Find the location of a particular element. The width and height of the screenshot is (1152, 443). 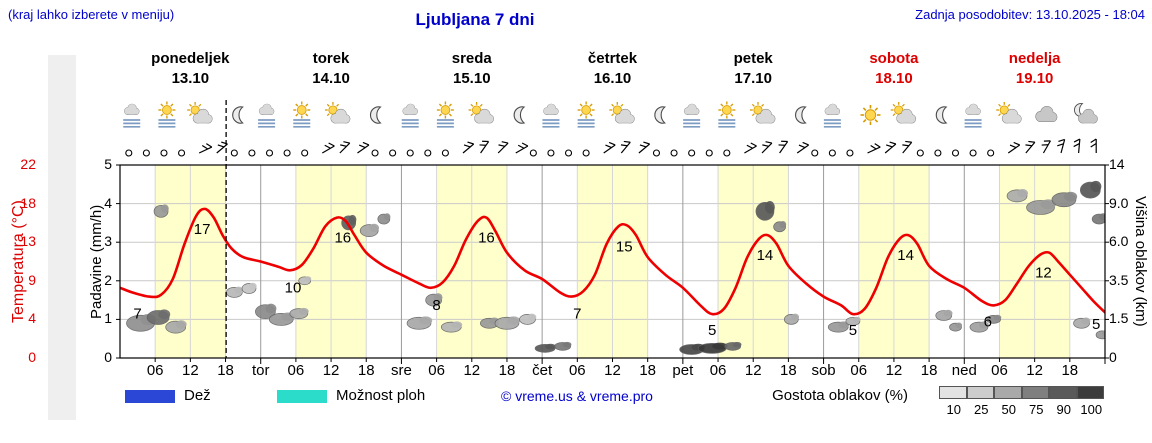

weather-sun-fog-icon is located at coordinates (445, 114).